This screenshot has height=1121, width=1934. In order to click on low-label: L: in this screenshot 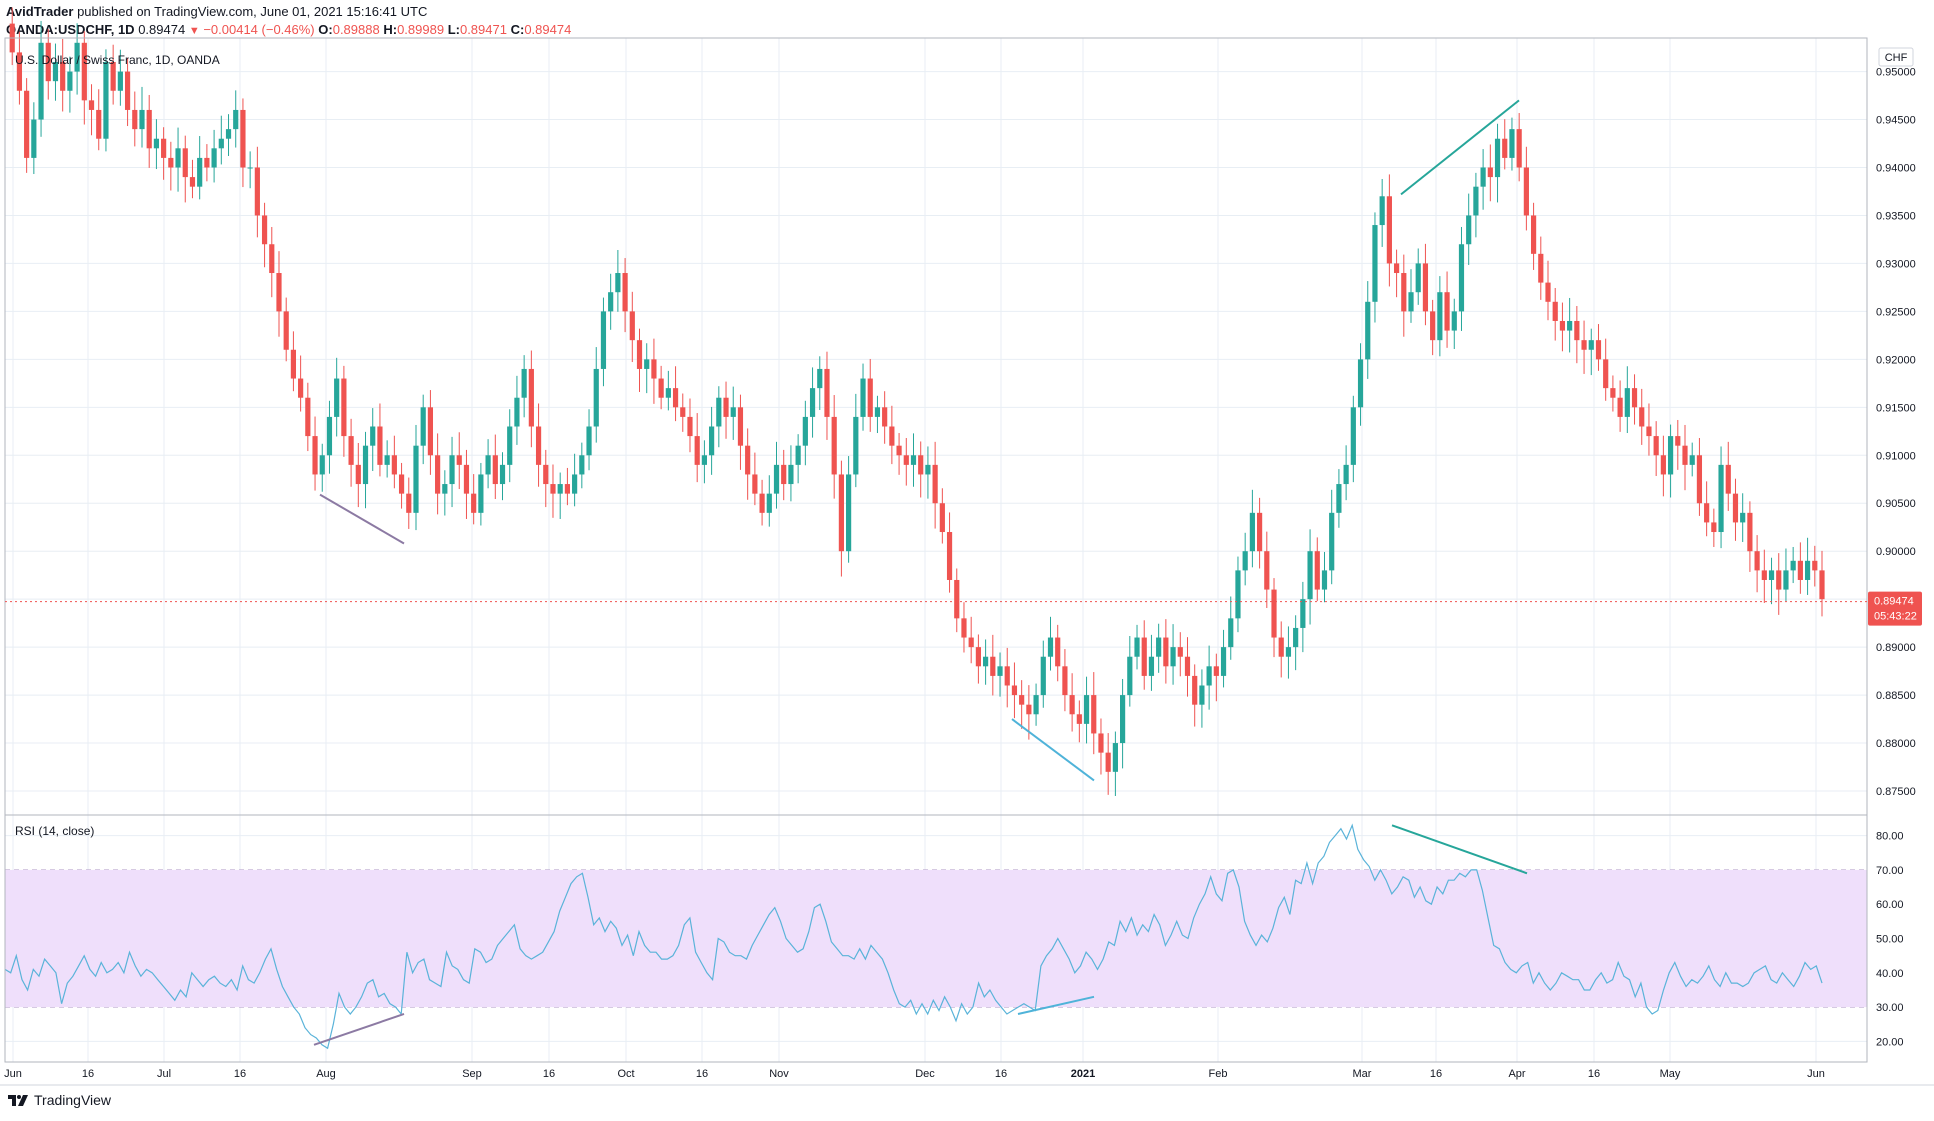, I will do `click(453, 29)`.